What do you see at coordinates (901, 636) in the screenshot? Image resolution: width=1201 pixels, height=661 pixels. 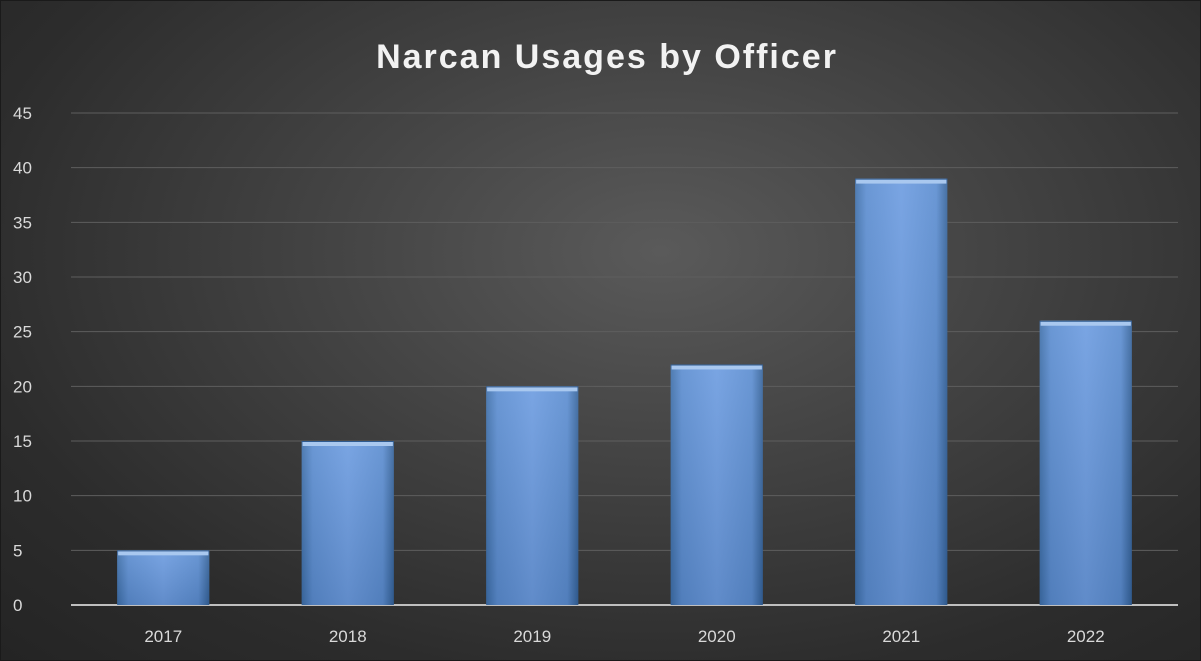 I see `x-tick-label: 2021` at bounding box center [901, 636].